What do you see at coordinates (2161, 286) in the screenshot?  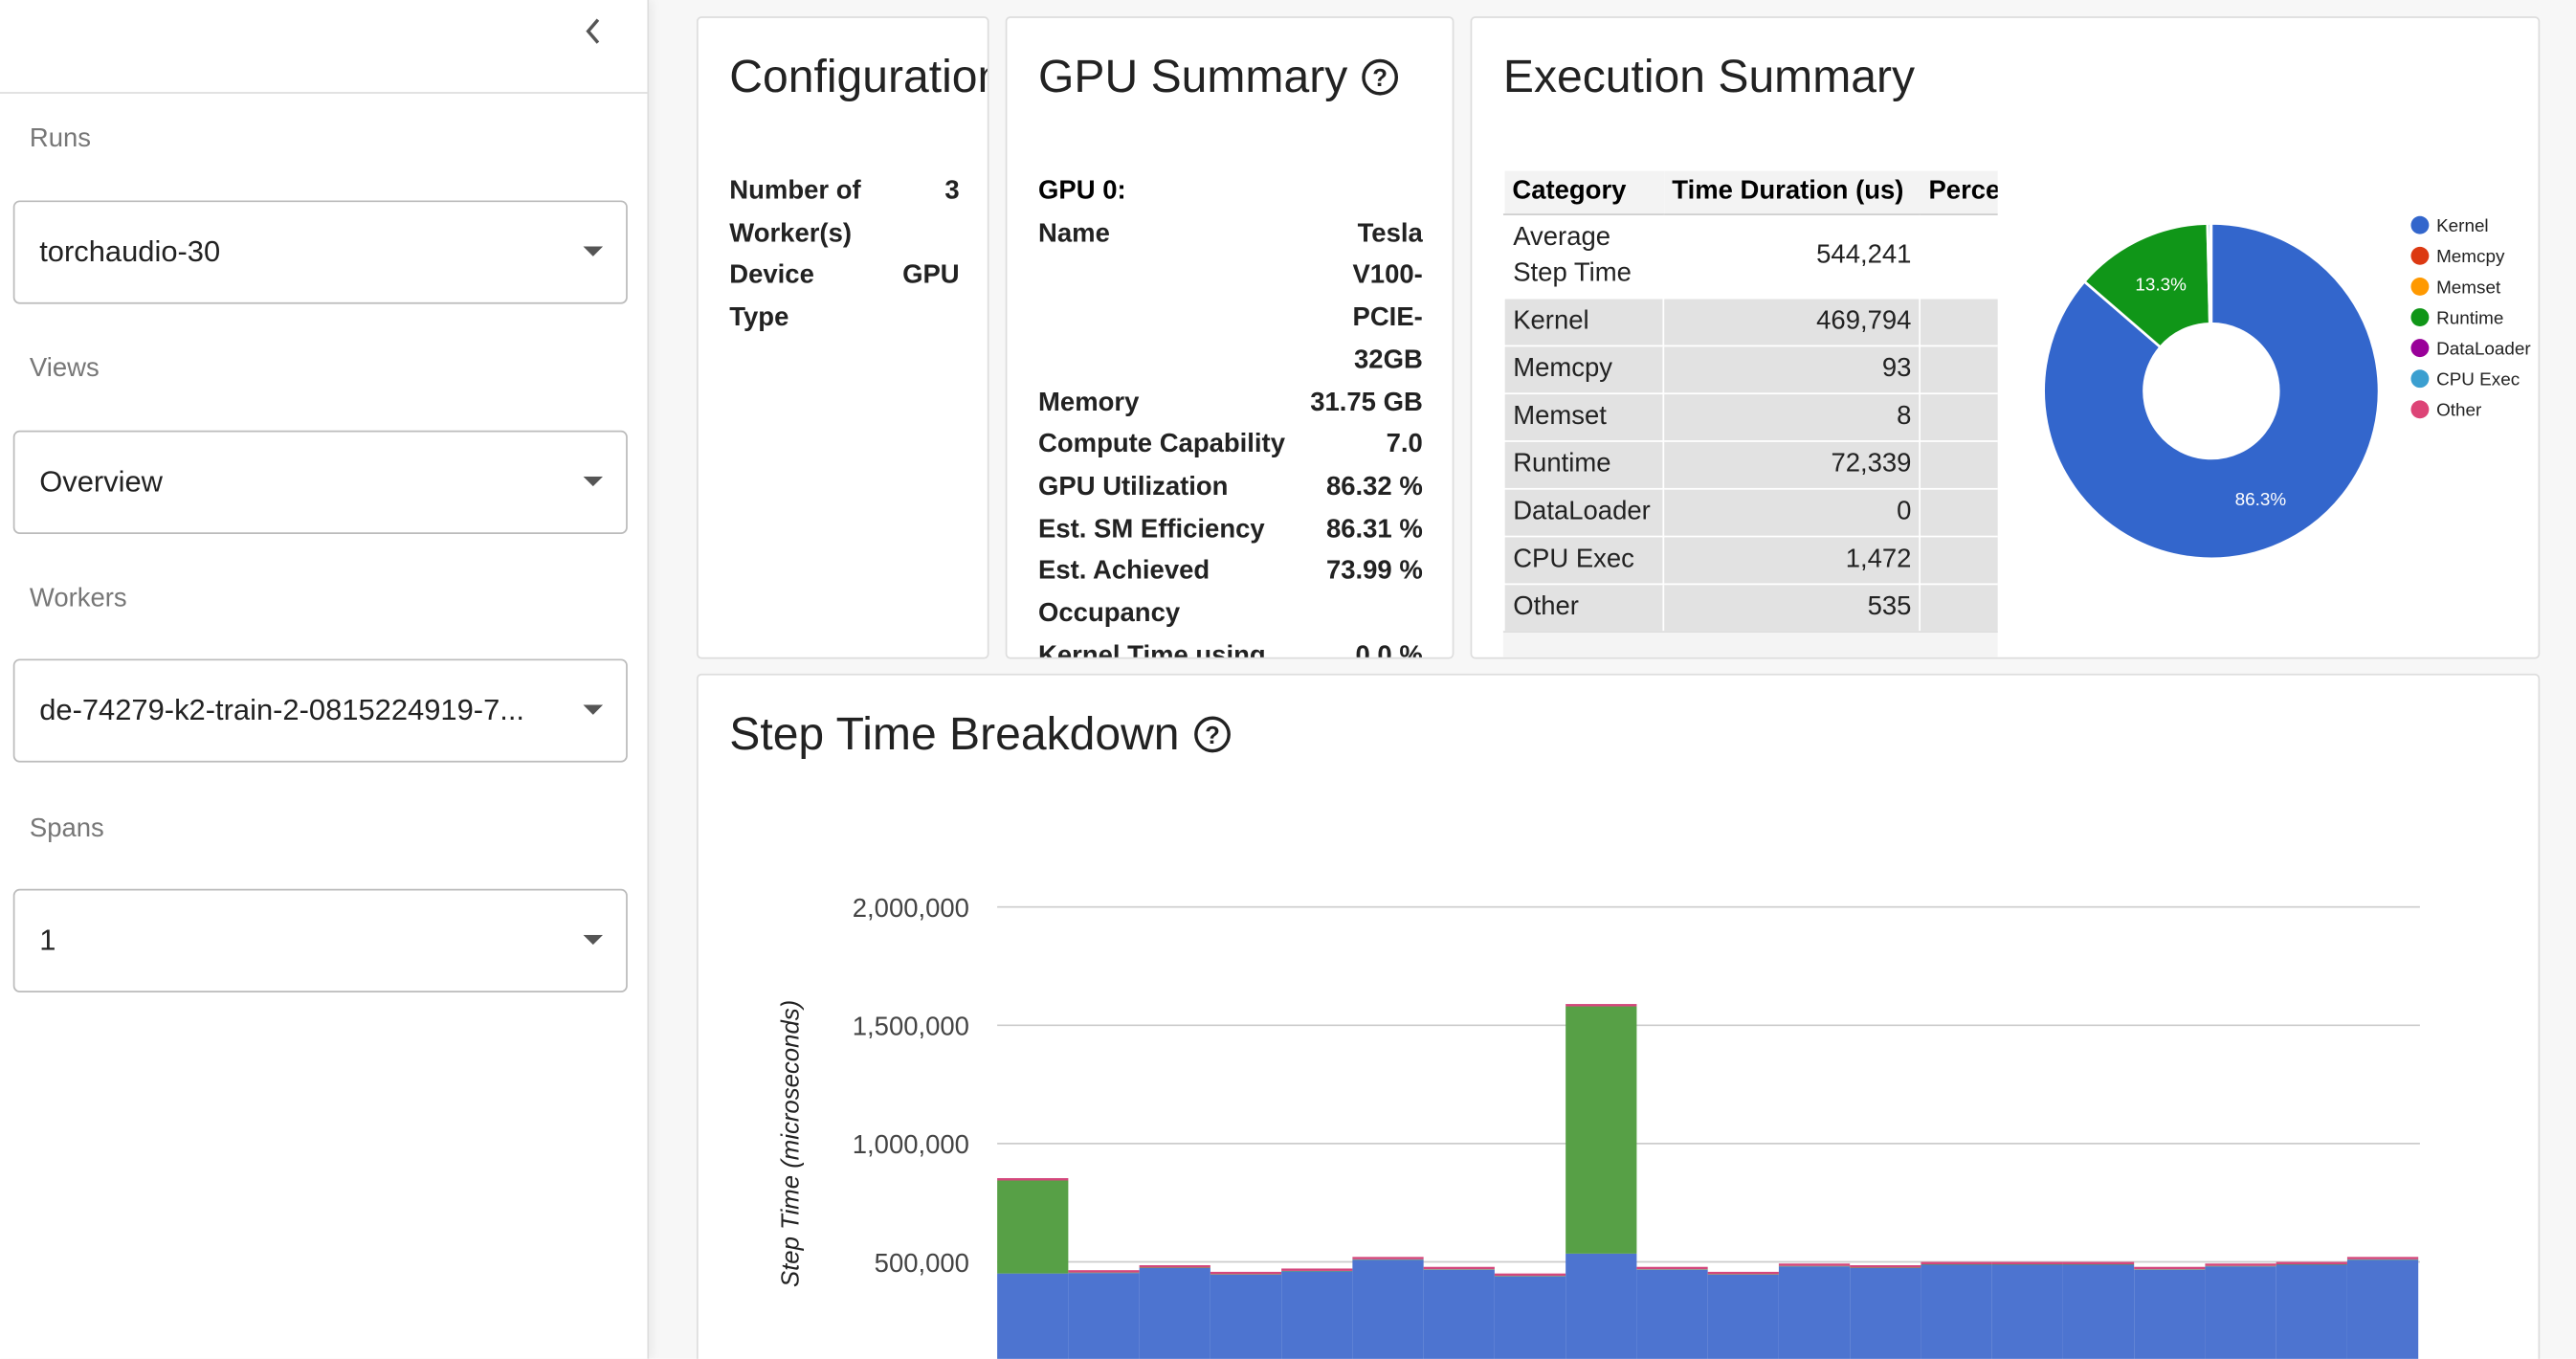 I see `slice-label: 13.3%` at bounding box center [2161, 286].